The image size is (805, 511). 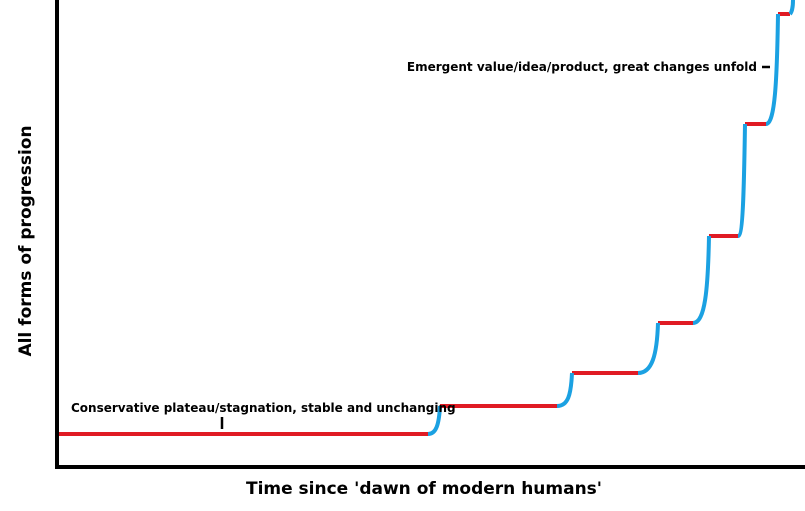 I want to click on y-axis-label: All forms of progression, so click(x=26, y=240).